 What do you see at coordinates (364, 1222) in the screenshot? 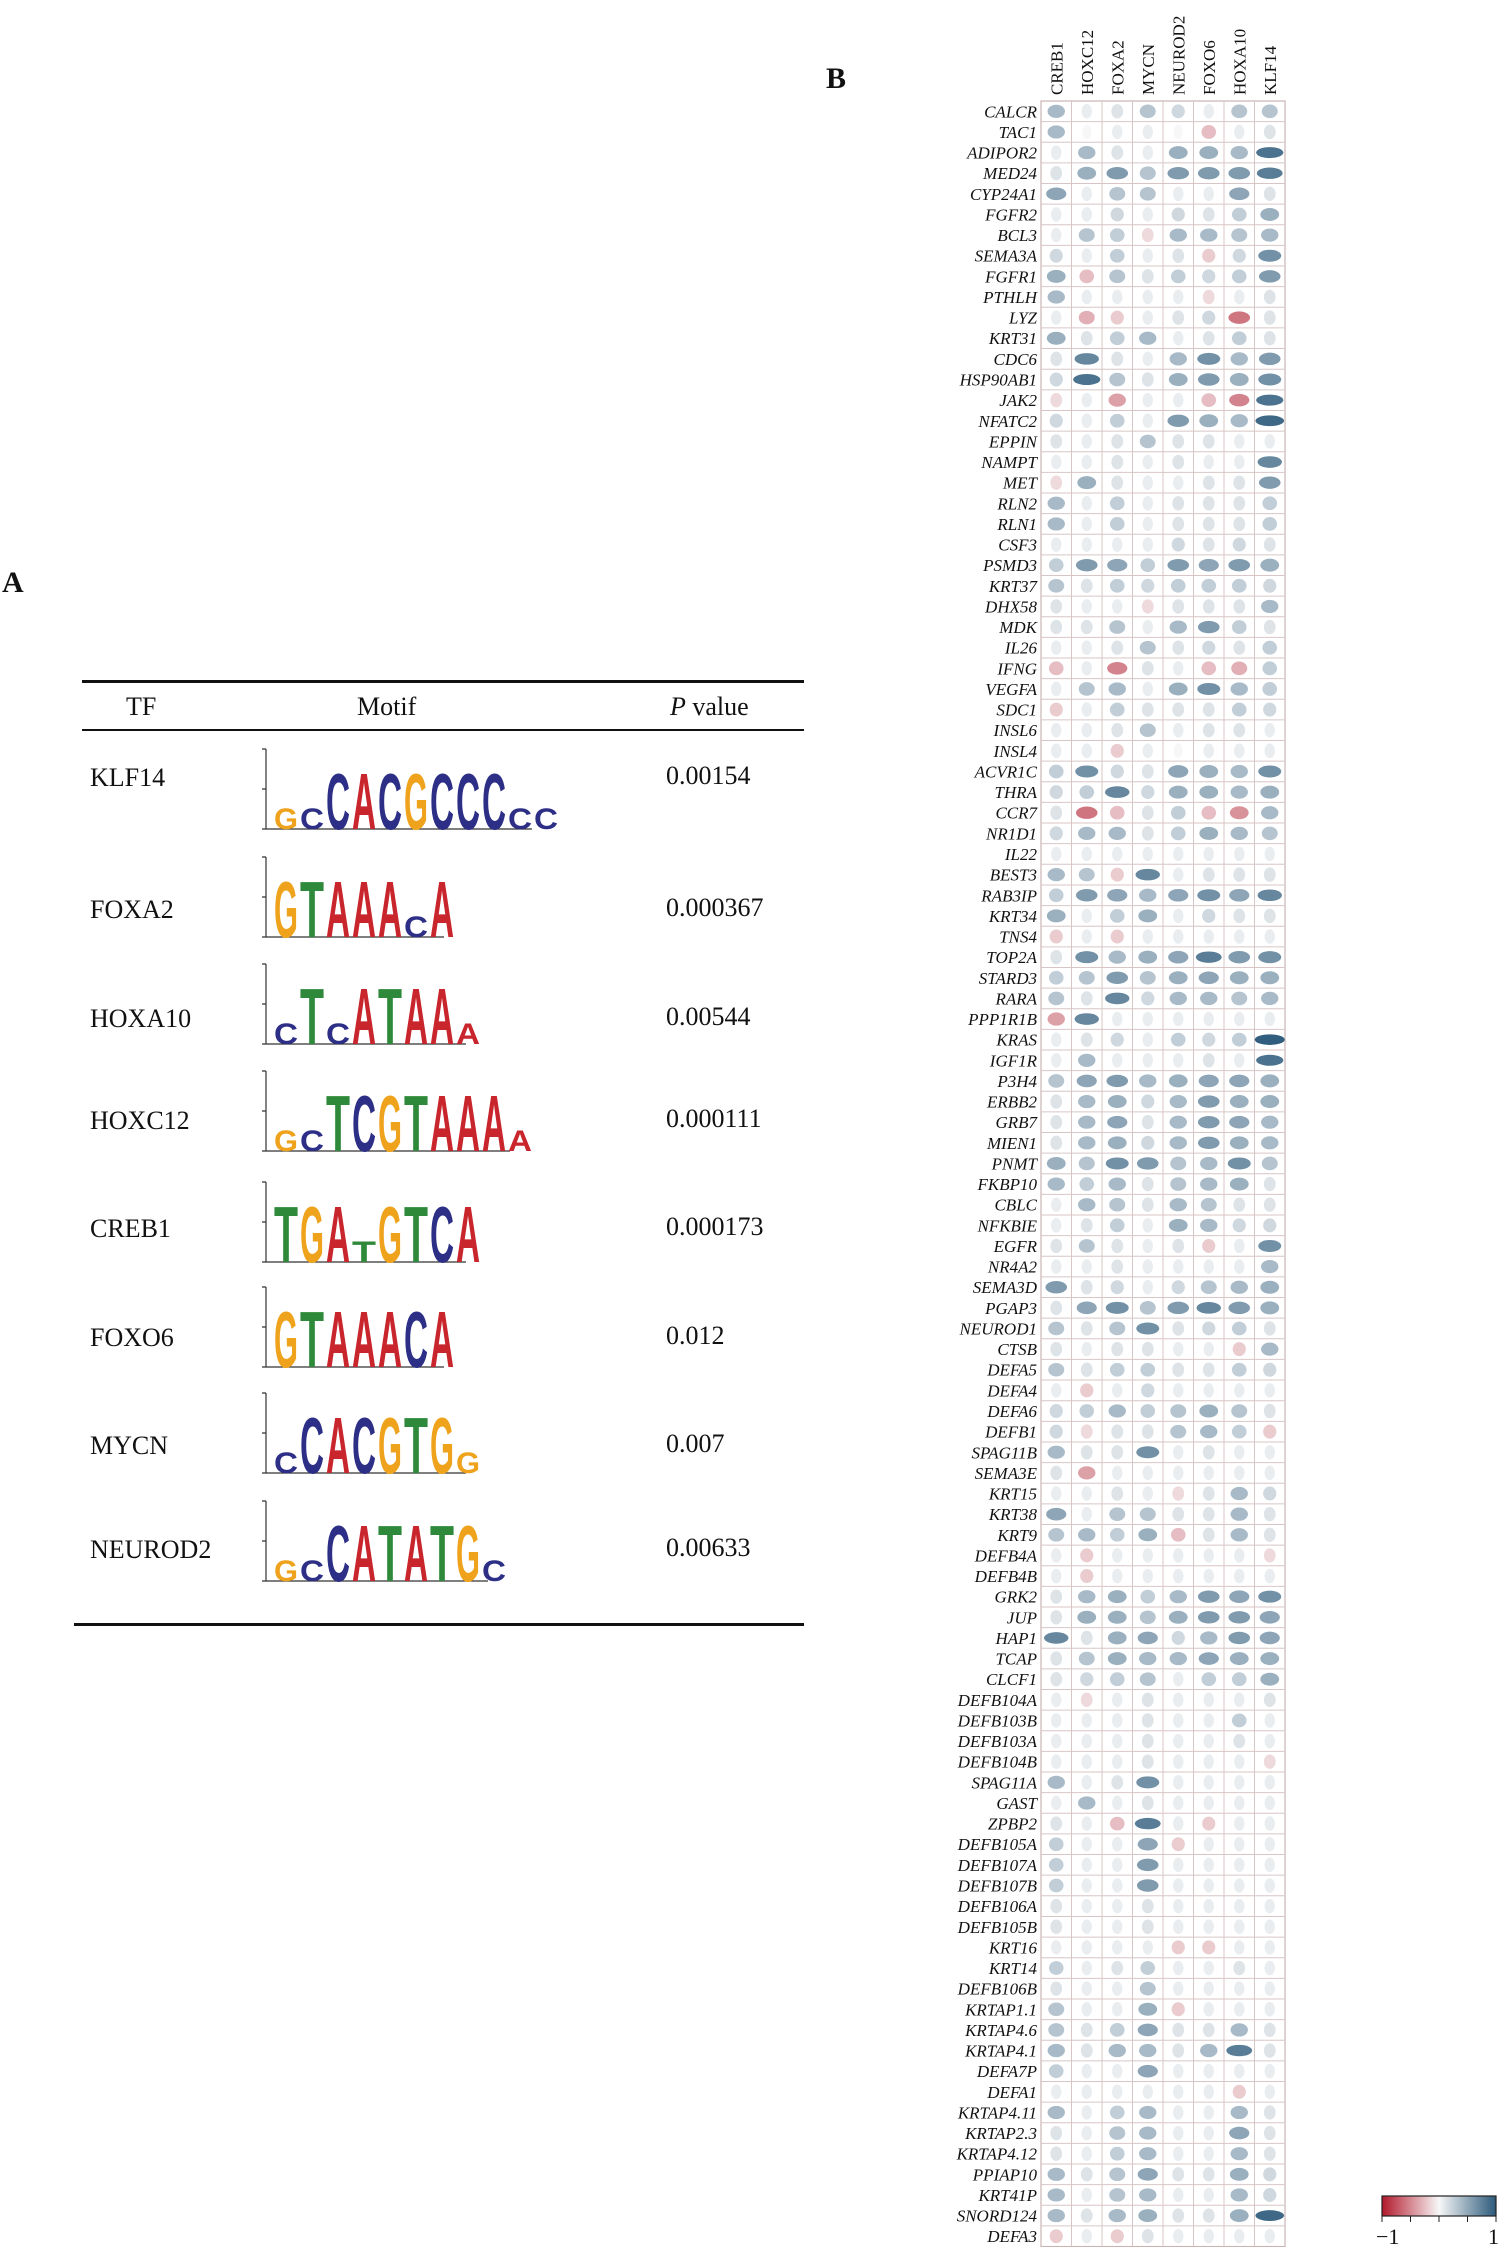
I see `logo-axis` at bounding box center [364, 1222].